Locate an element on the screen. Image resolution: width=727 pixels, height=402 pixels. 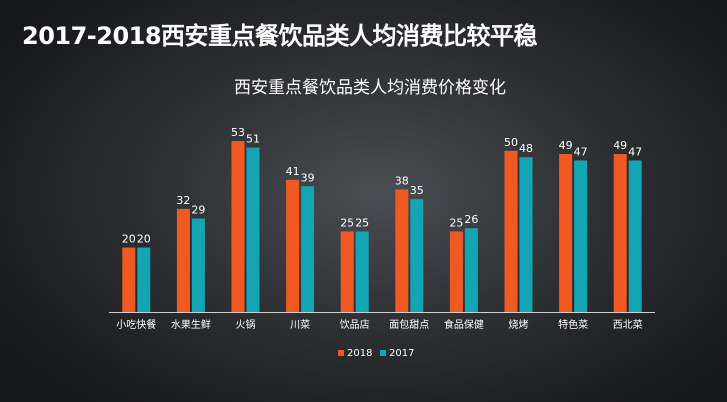
value-label-2017-2: 29 is located at coordinates (198, 210).